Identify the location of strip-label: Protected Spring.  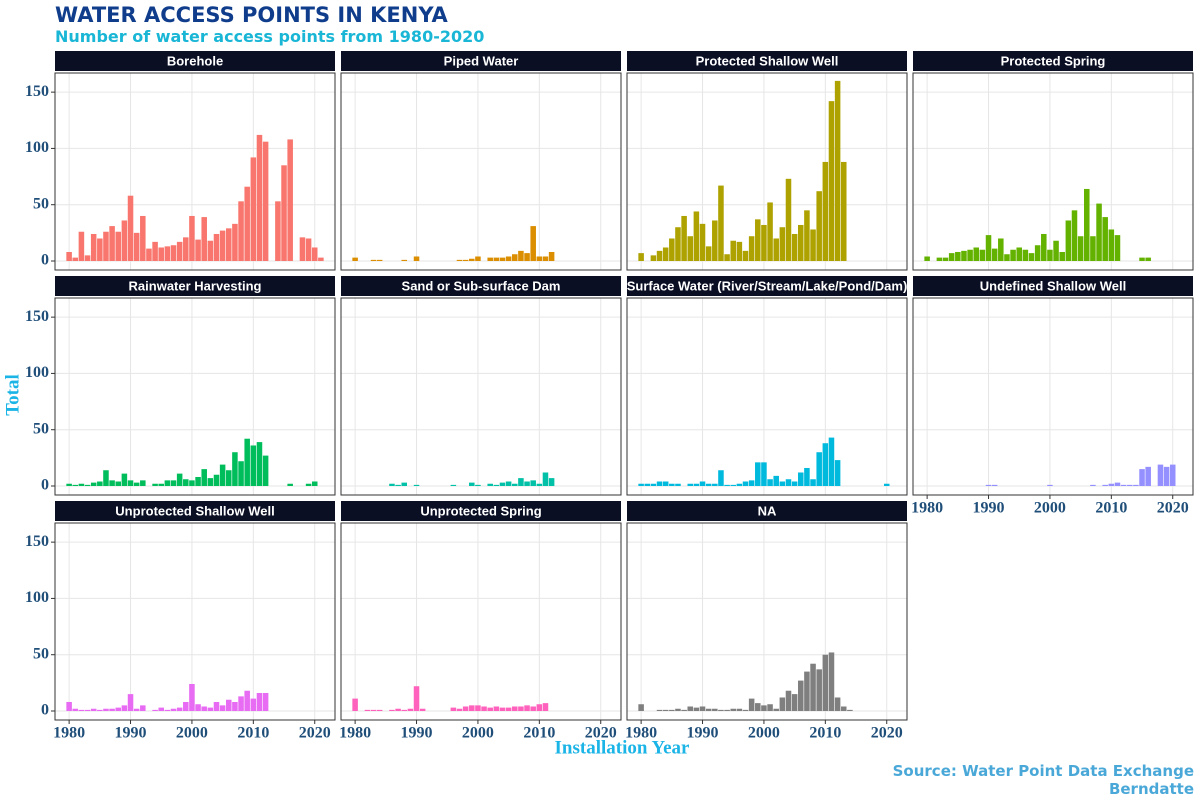
(1053, 60).